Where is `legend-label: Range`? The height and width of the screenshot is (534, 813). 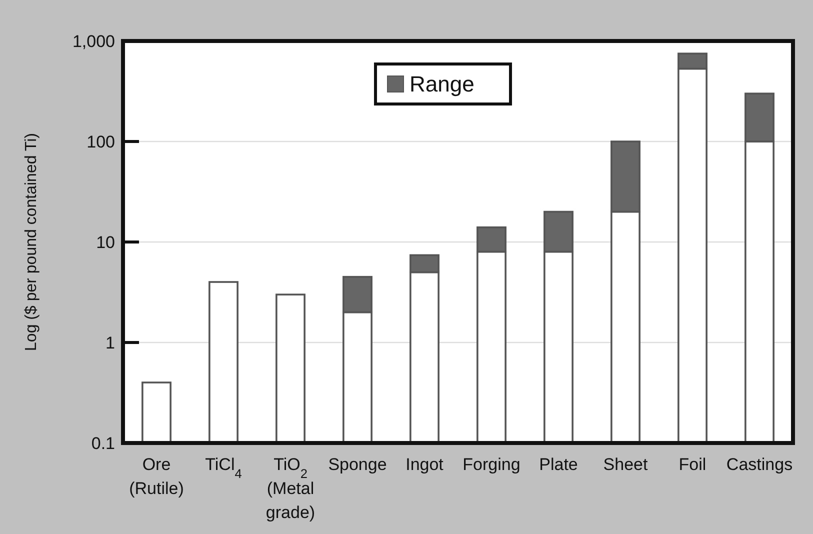
legend-label: Range is located at coordinates (442, 84).